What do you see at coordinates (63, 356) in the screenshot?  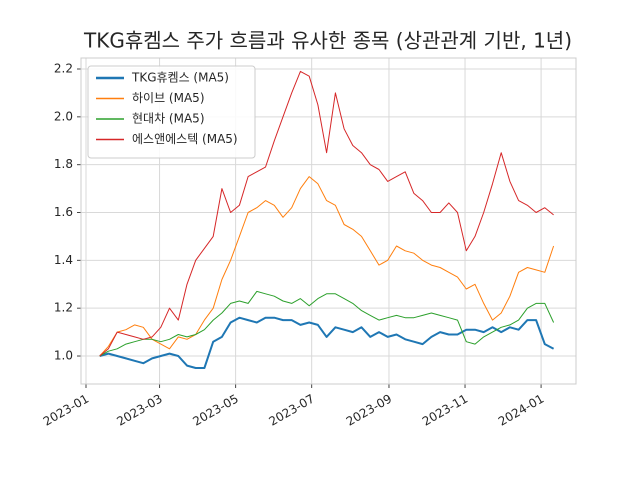 I see `y-tick-label: 1.0` at bounding box center [63, 356].